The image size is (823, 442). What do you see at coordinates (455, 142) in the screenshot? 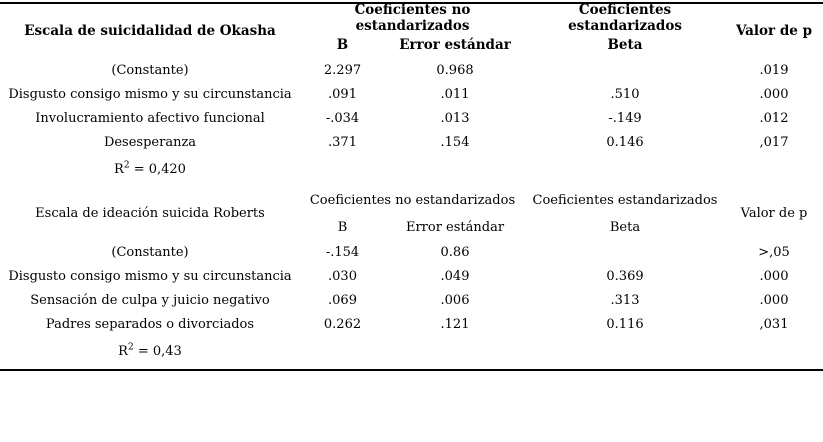
I see `cell-std-error: .154` at bounding box center [455, 142].